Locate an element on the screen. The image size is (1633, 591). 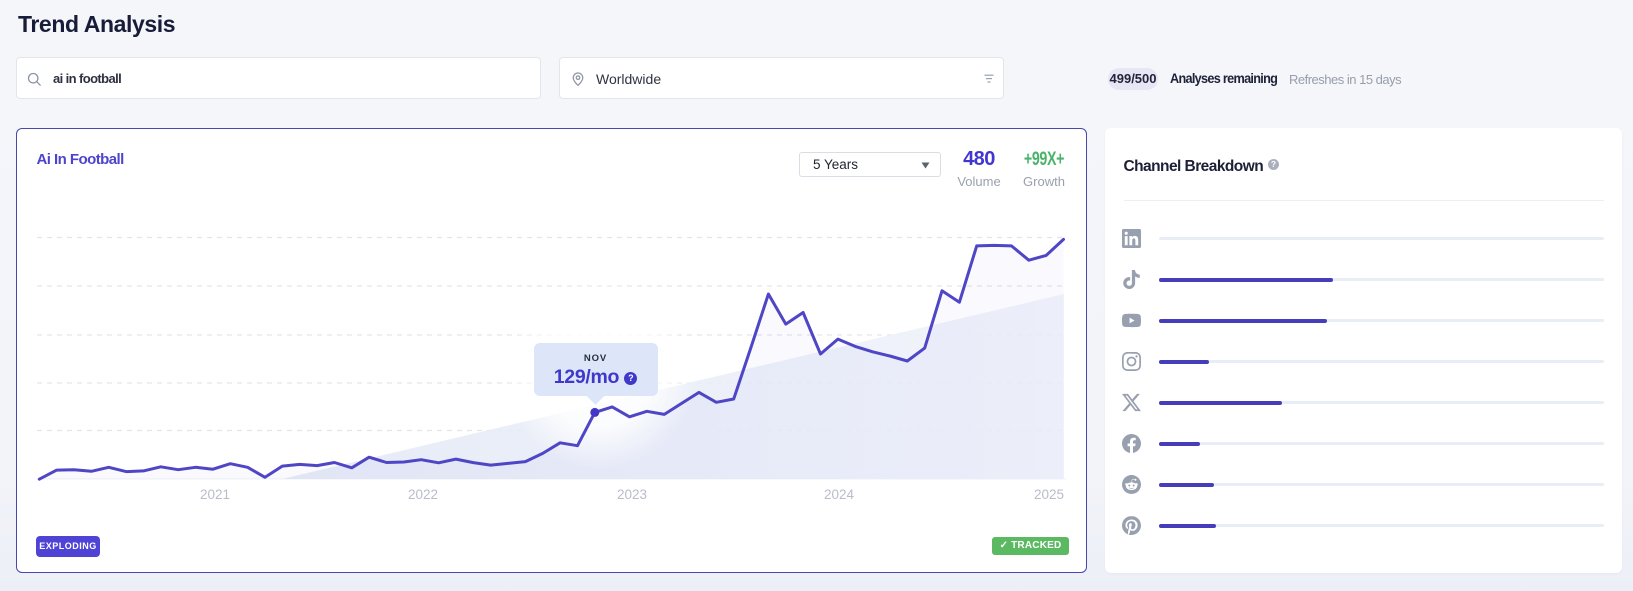
svg-text: 2021 is located at coordinates (215, 494).